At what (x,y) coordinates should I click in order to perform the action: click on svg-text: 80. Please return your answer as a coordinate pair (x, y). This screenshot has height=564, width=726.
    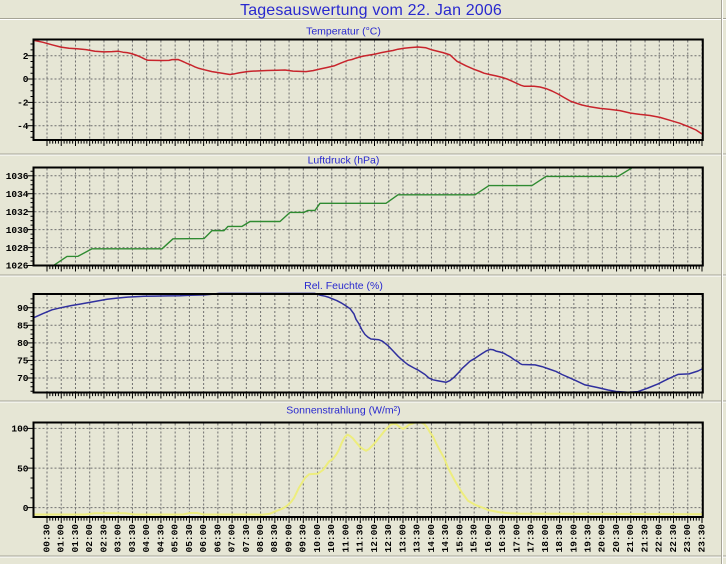
    Looking at the image, I should click on (23, 343).